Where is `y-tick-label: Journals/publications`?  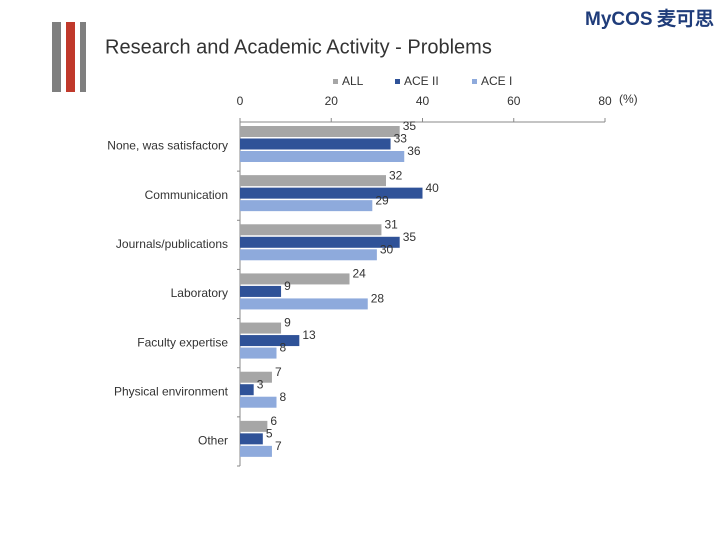
y-tick-label: Journals/publications is located at coordinates (172, 244).